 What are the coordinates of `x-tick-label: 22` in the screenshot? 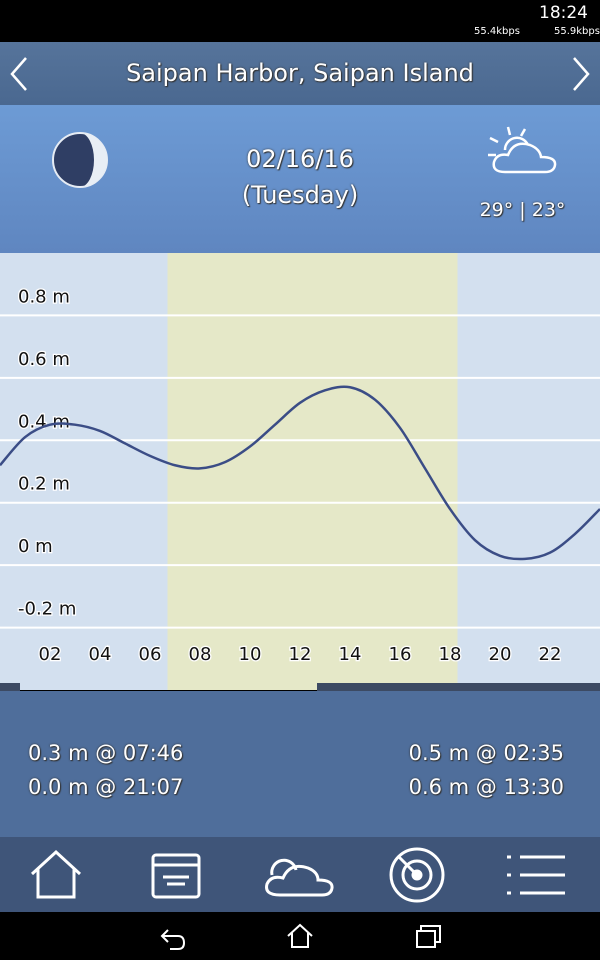 It's located at (550, 654).